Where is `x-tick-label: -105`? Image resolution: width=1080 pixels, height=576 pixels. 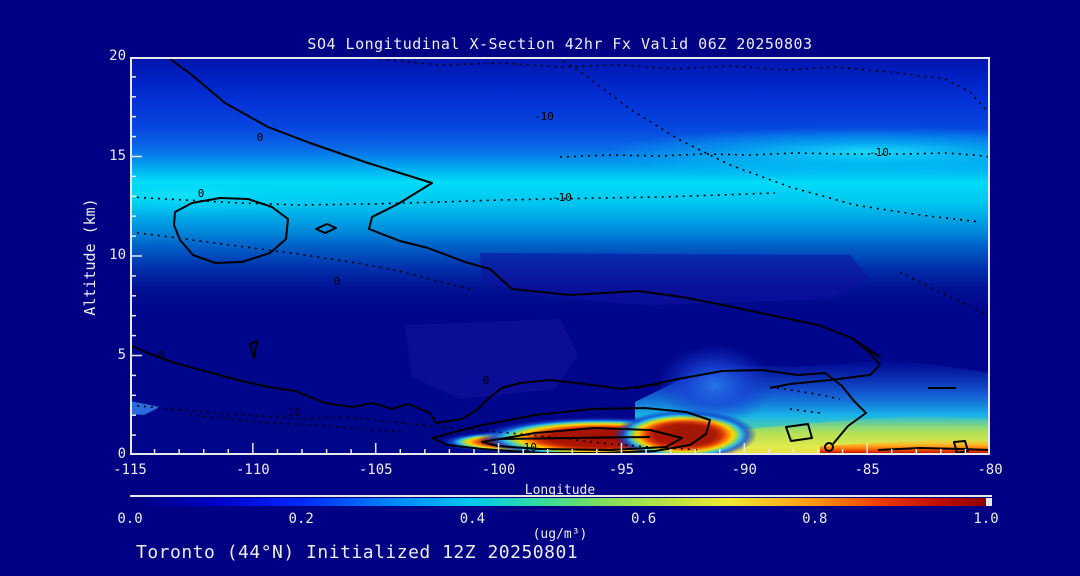
x-tick-label: -105 is located at coordinates (375, 470).